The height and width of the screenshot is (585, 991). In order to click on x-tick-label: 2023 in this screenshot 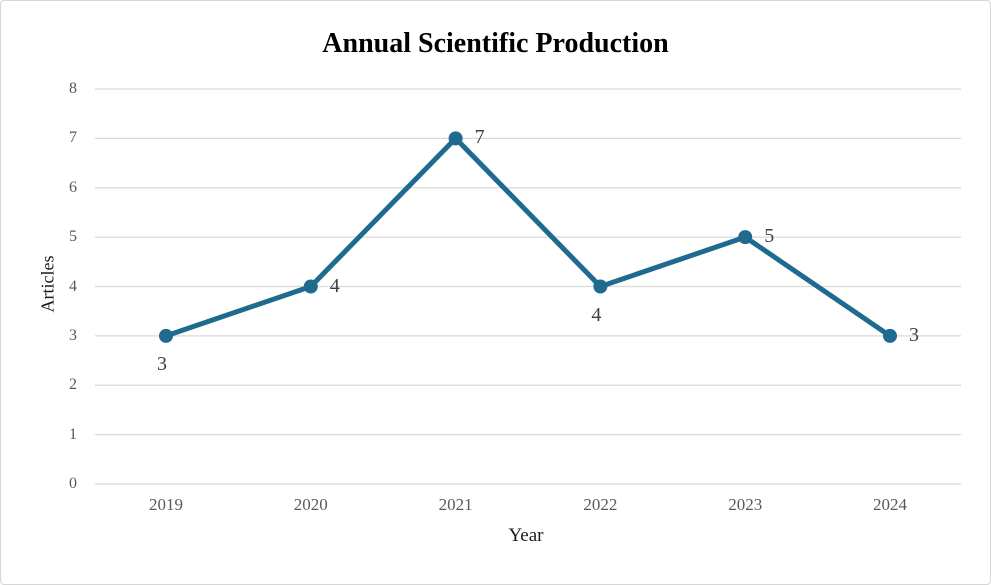, I will do `click(745, 504)`.